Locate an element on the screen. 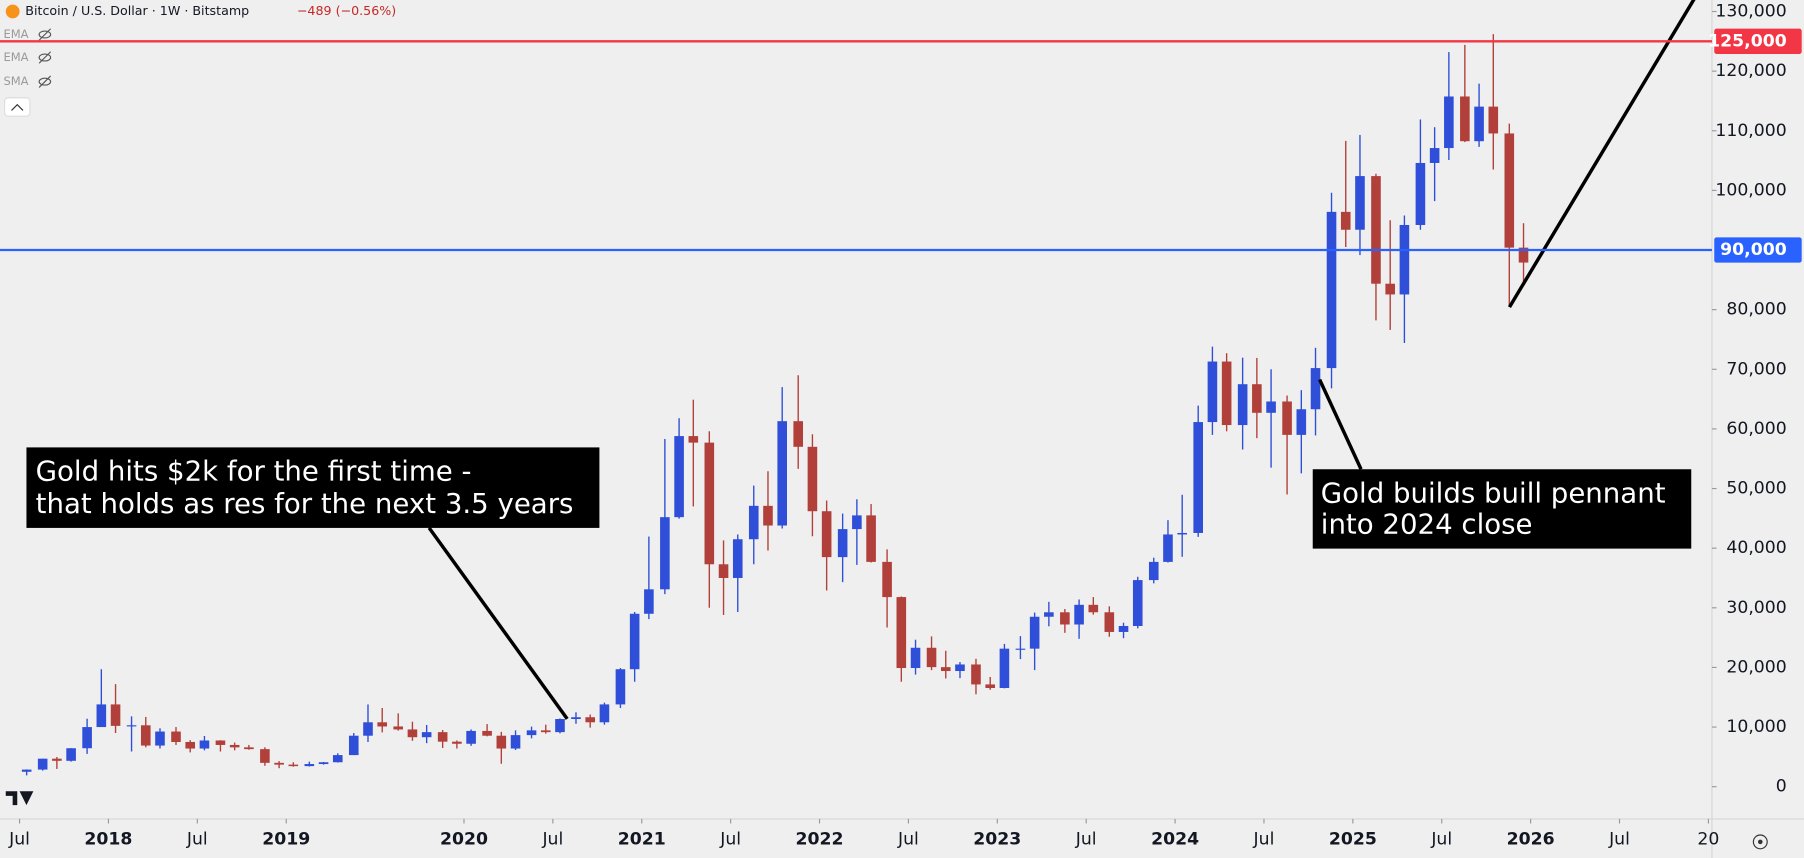 Image resolution: width=1804 pixels, height=858 pixels. indicator-label: SMA is located at coordinates (15, 81).